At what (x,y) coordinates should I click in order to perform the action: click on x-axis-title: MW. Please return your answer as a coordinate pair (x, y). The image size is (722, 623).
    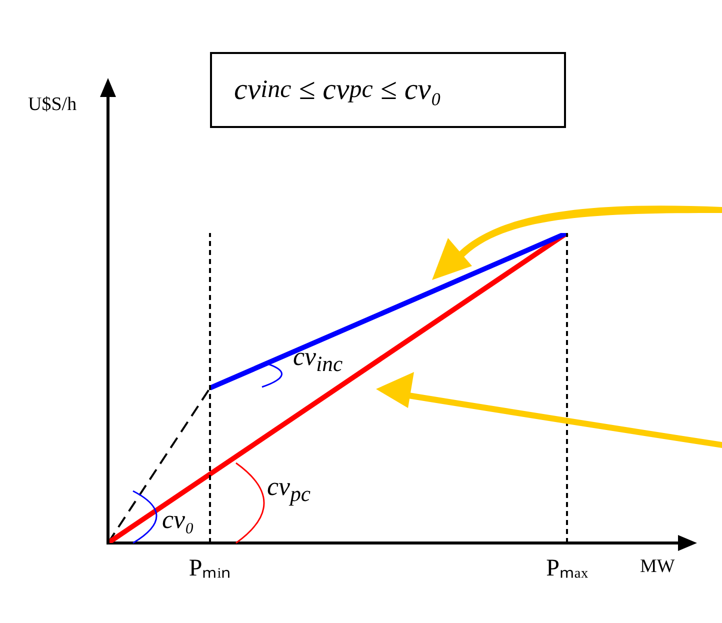
    Looking at the image, I should click on (657, 567).